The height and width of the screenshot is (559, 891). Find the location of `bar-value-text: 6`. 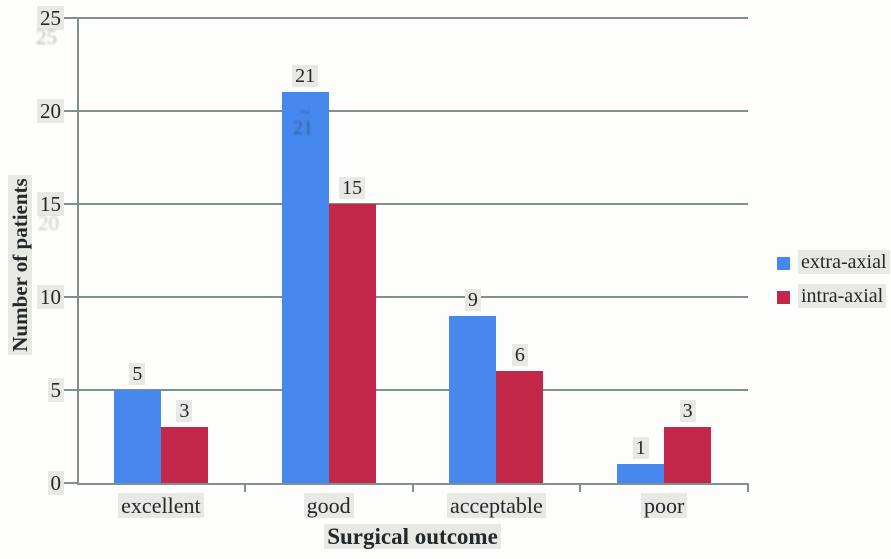

bar-value-text: 6 is located at coordinates (519, 355).